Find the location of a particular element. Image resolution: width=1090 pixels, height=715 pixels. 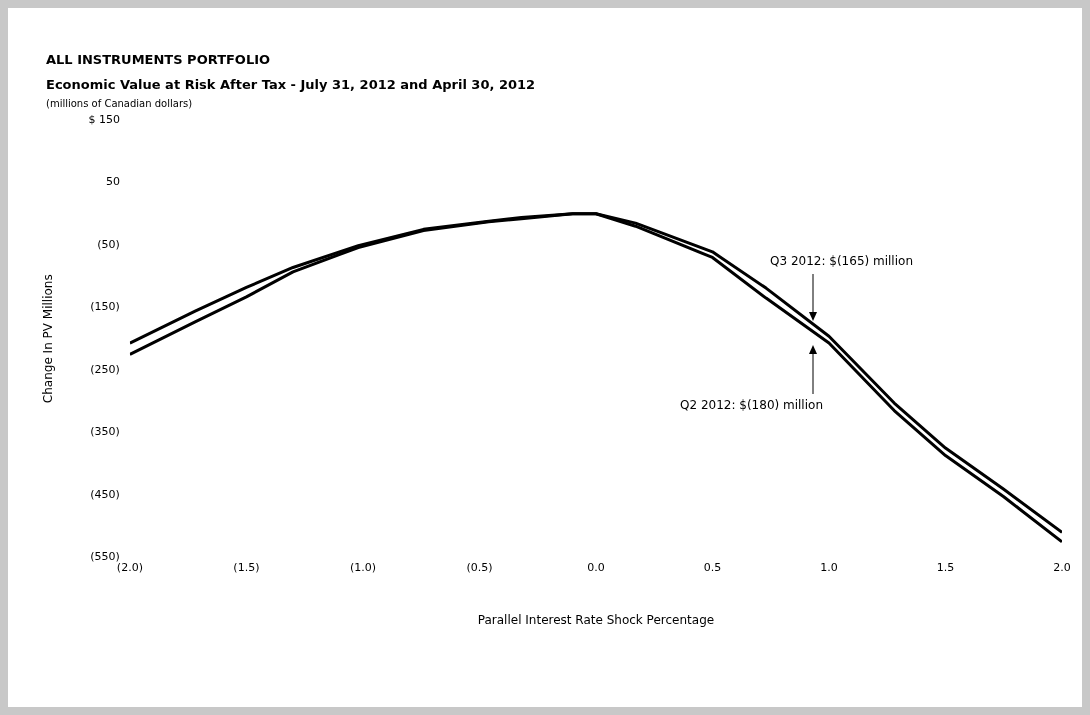

x-tick-label: (1.5) is located at coordinates (246, 567).